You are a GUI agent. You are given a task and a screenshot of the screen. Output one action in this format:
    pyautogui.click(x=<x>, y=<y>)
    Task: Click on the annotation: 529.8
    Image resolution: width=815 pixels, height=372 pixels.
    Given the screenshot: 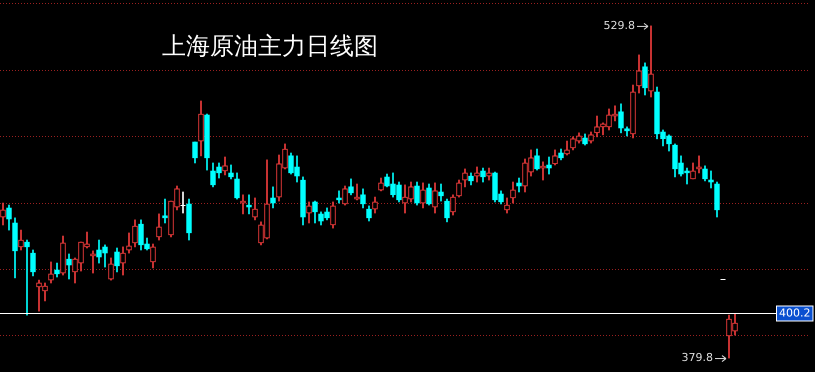 What is the action you would take?
    pyautogui.click(x=619, y=25)
    